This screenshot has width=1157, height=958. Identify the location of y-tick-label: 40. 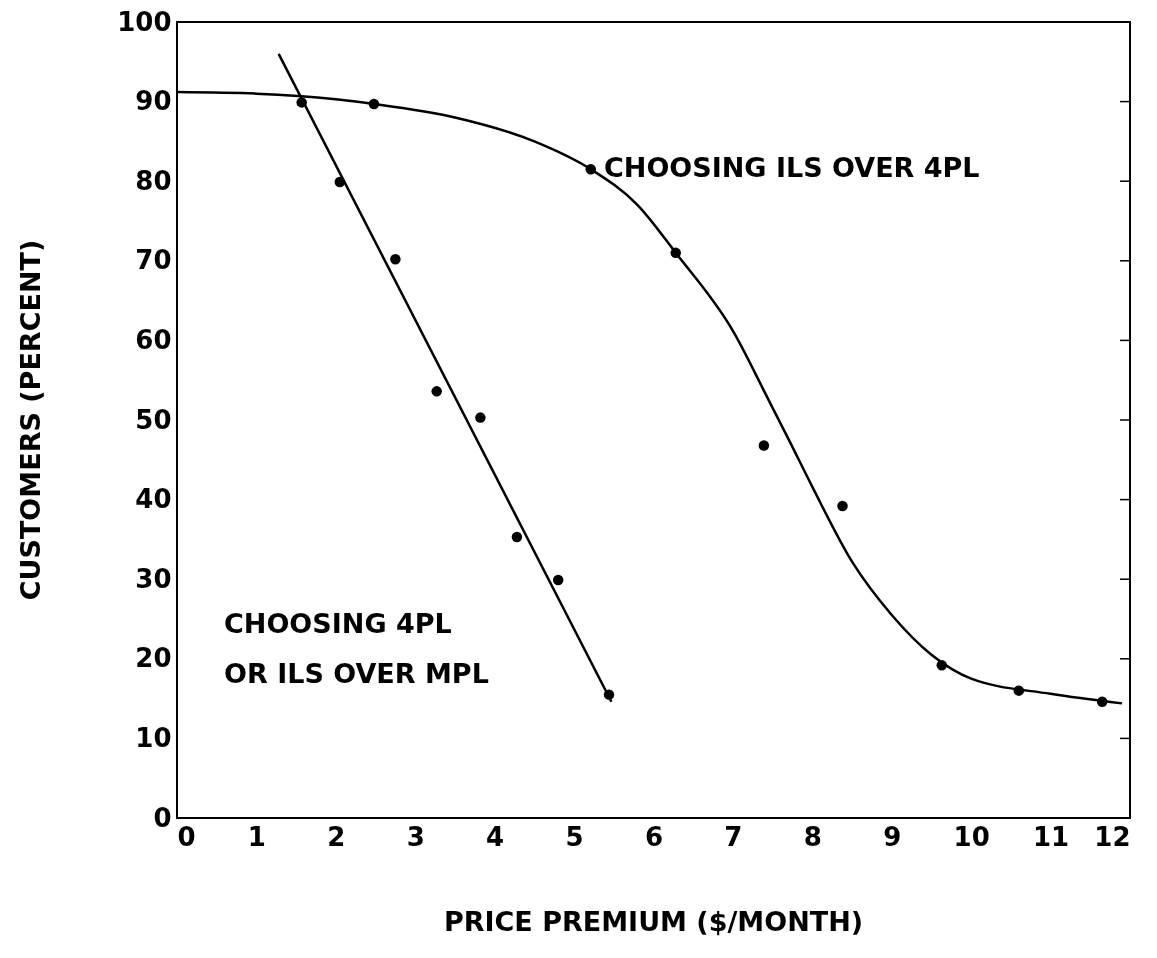
(153, 499).